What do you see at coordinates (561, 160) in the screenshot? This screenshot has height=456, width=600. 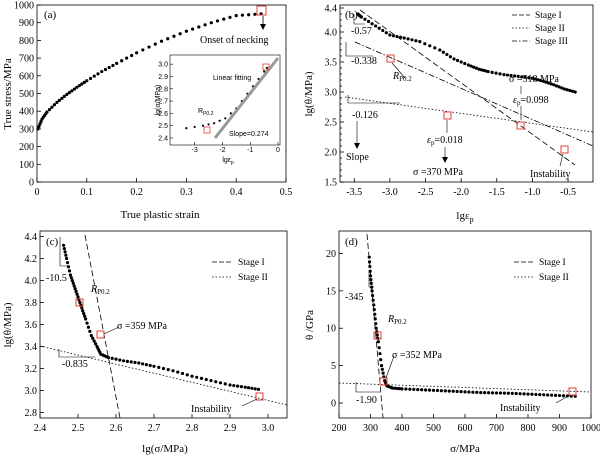 I see `b-instability-pointer` at bounding box center [561, 160].